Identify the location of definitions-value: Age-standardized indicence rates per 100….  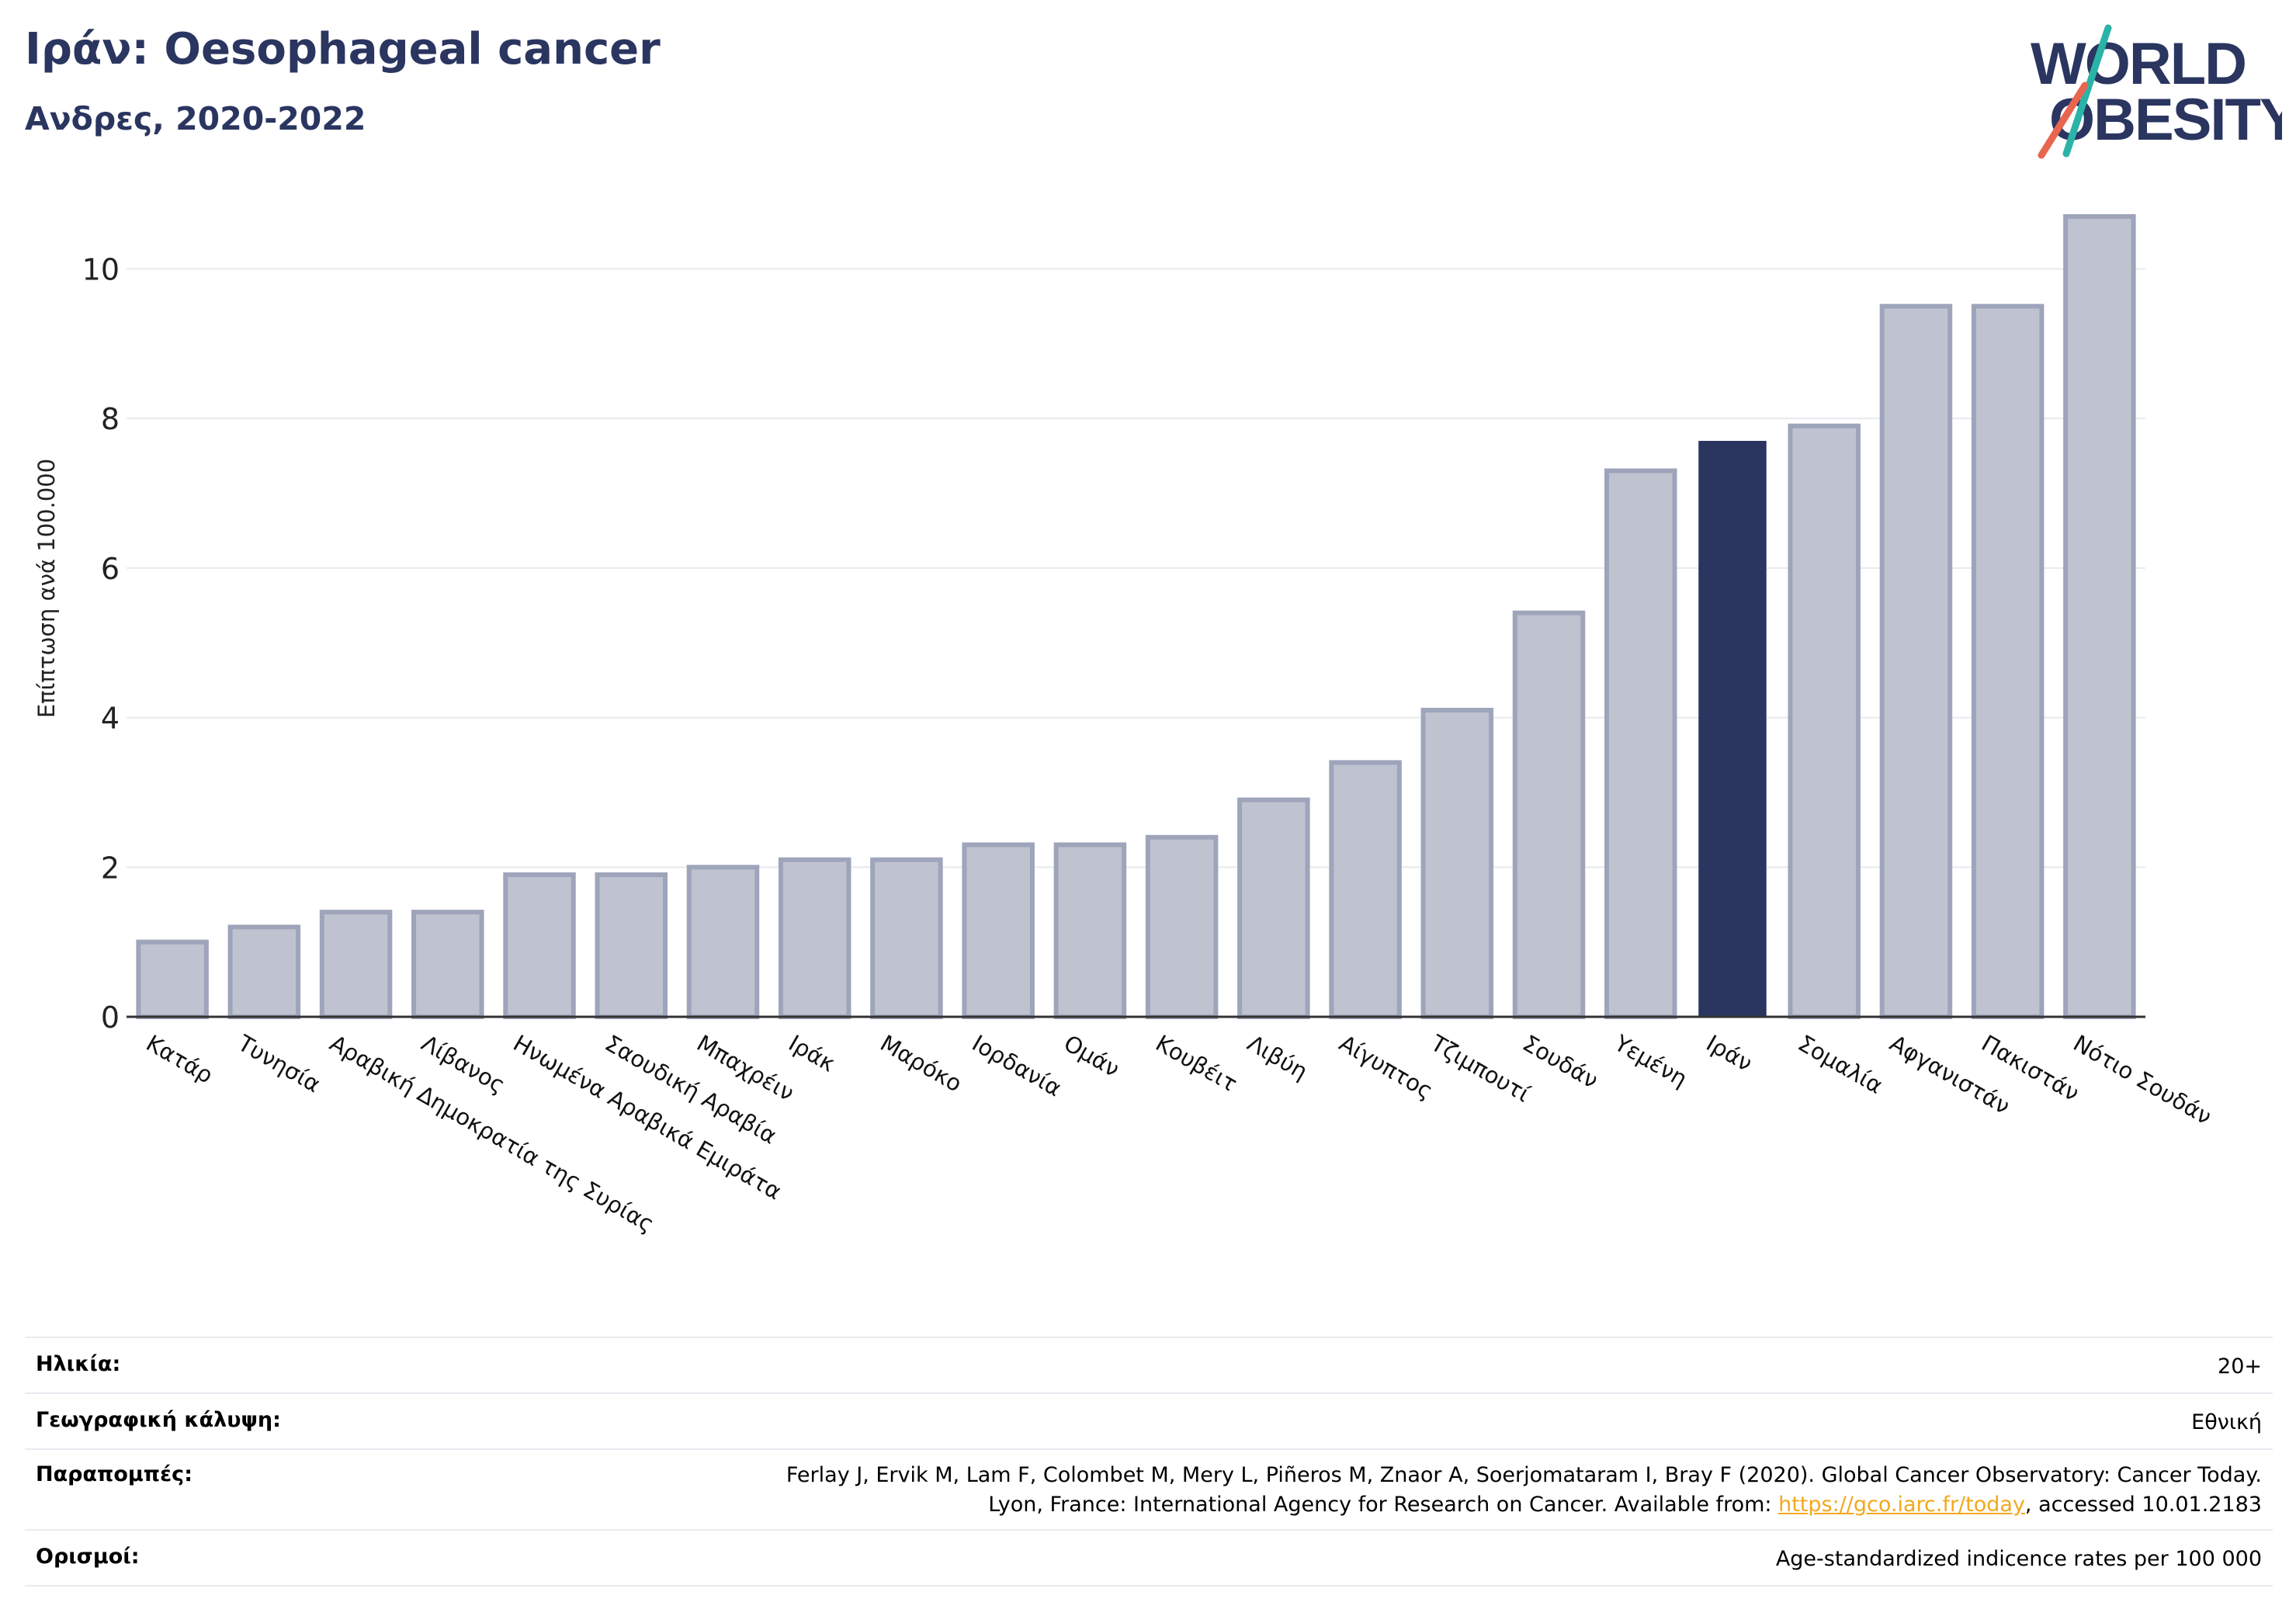
(2018, 1559).